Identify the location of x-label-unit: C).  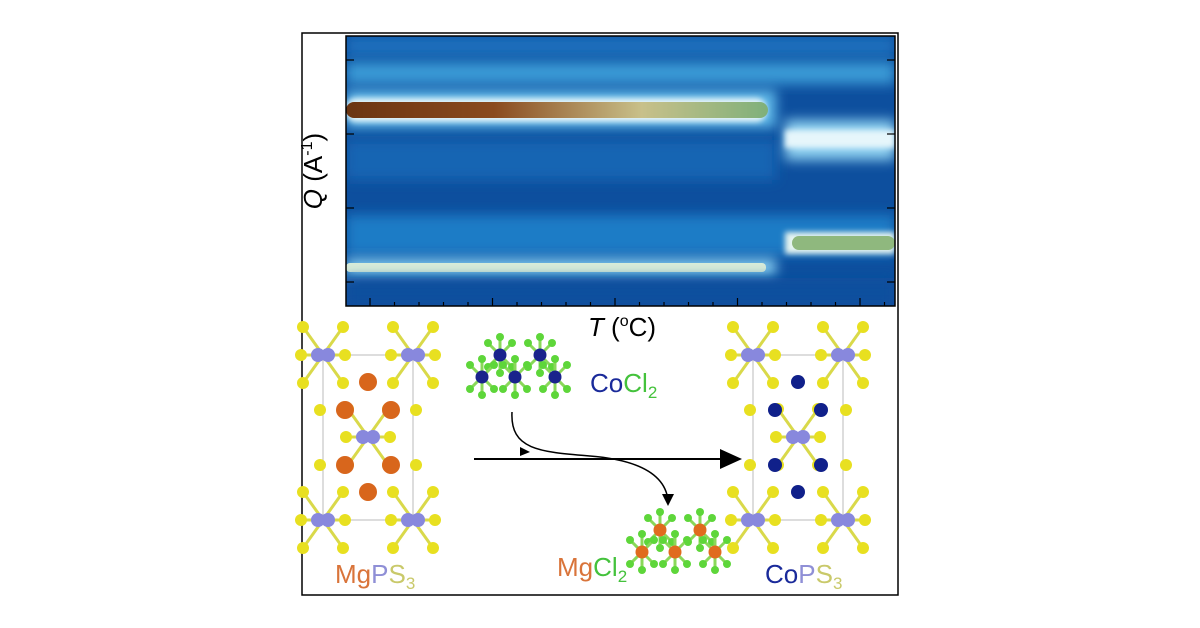
(642, 327).